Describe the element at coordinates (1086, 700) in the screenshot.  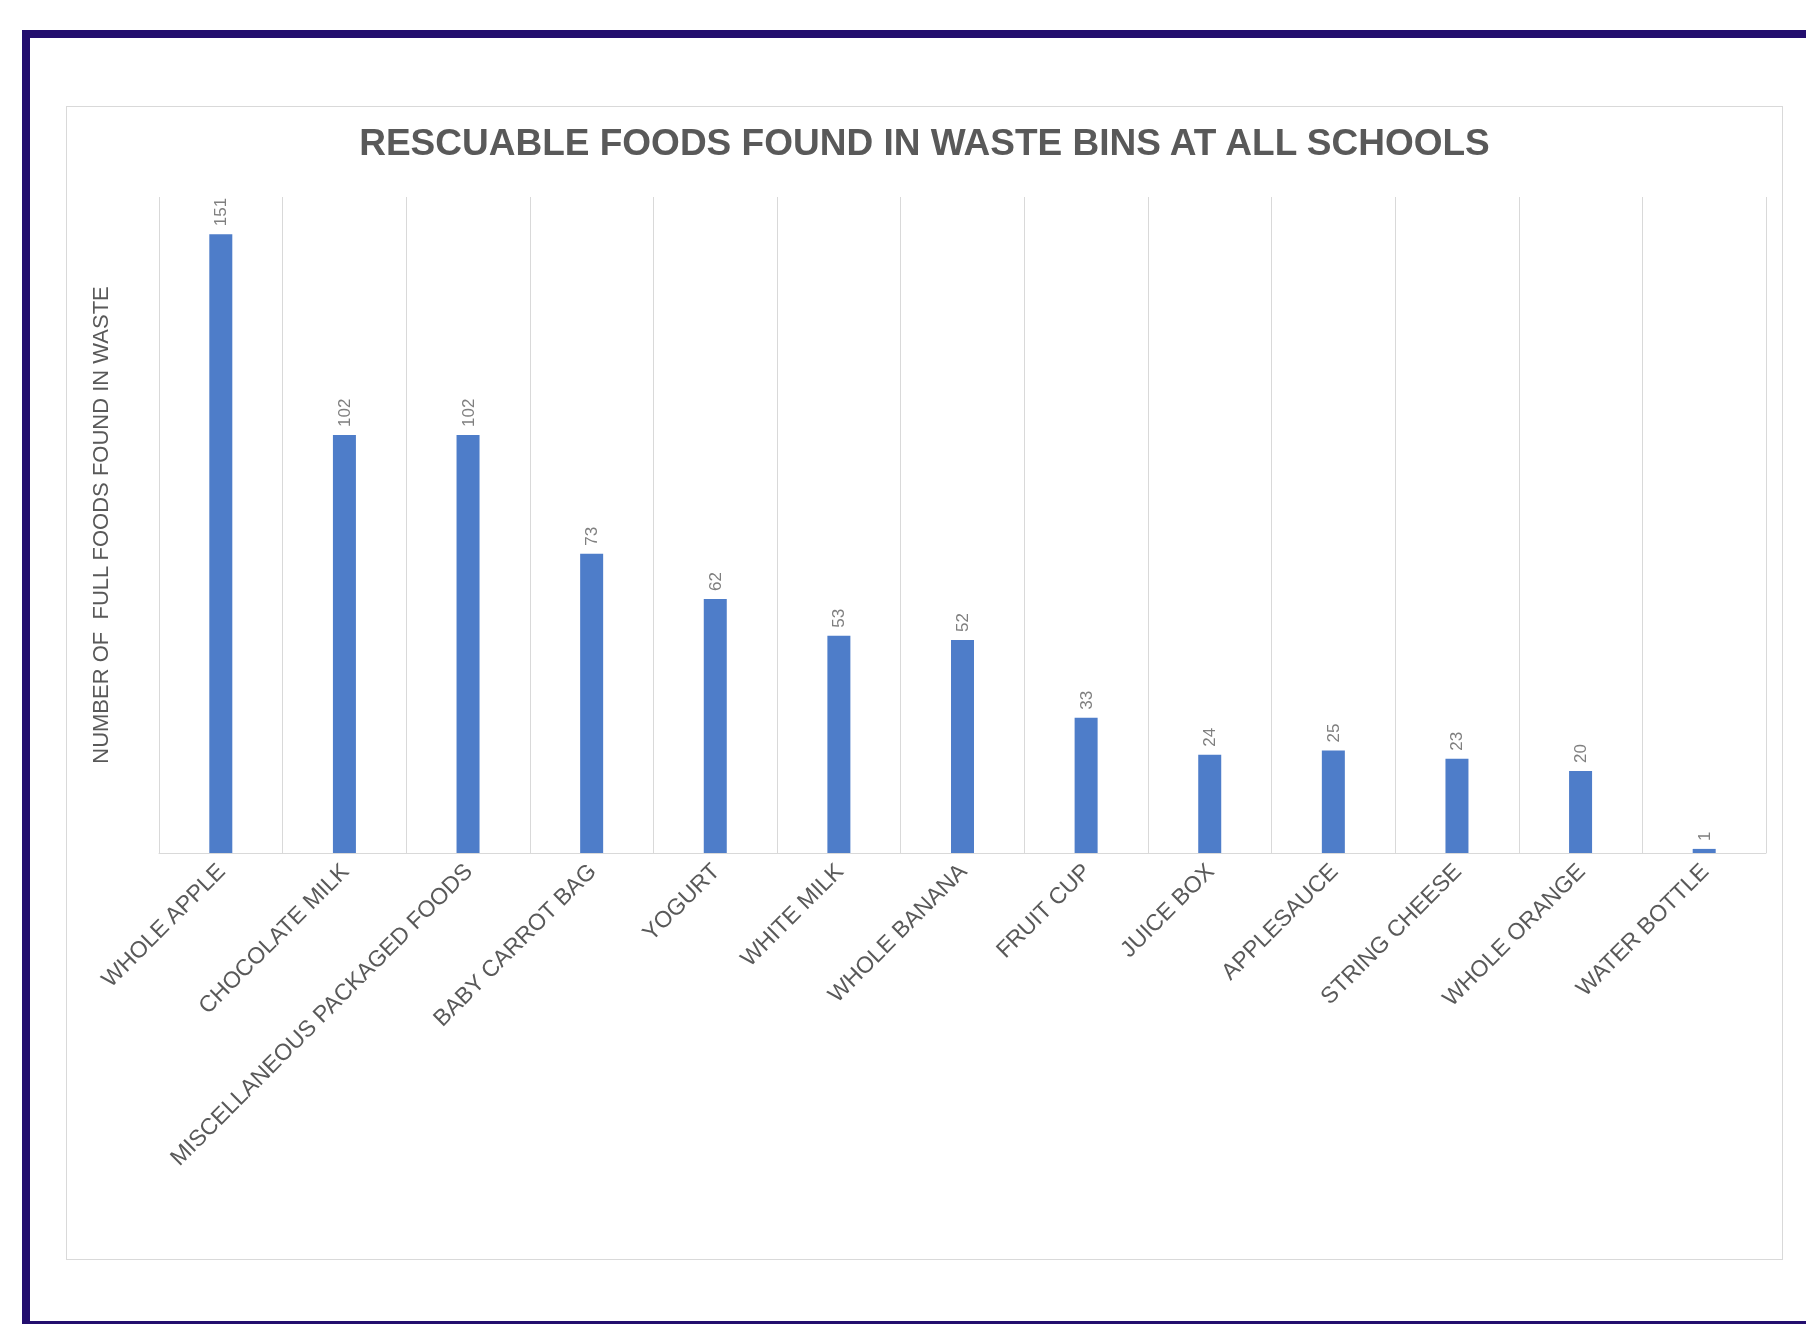
I see `data-label: 33` at that location.